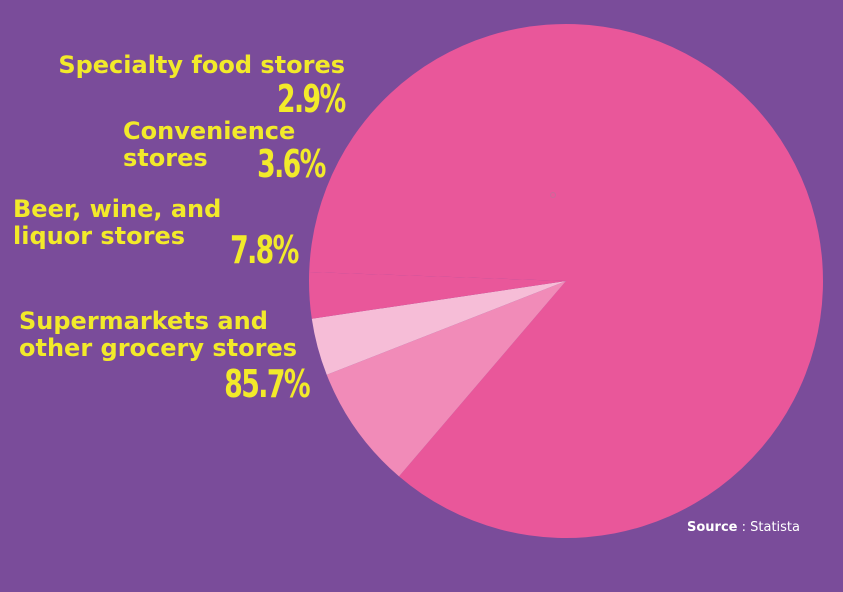 The height and width of the screenshot is (592, 843). What do you see at coordinates (446, 379) in the screenshot?
I see `pie-slice-beer` at bounding box center [446, 379].